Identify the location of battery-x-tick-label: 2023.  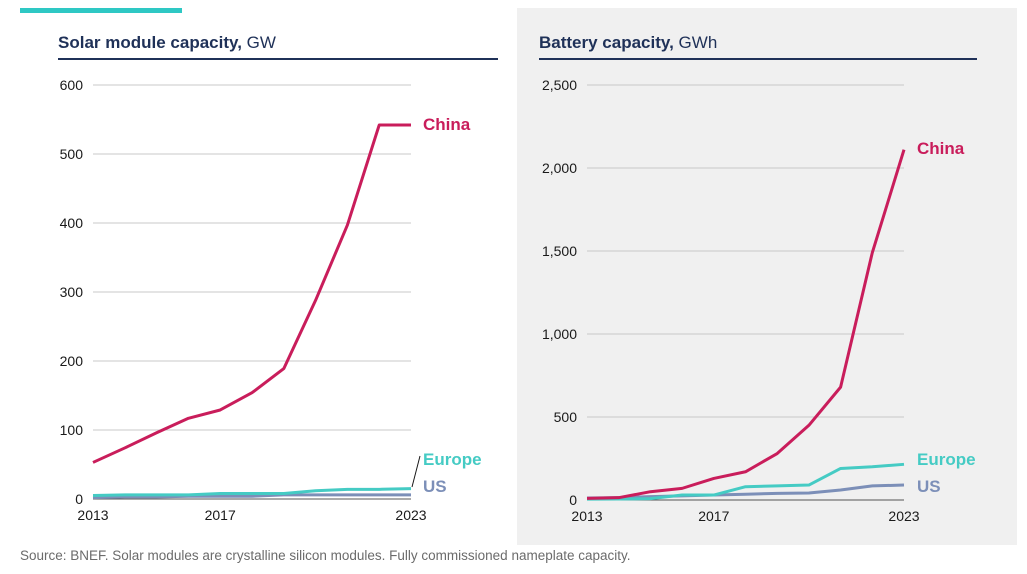
(903, 516).